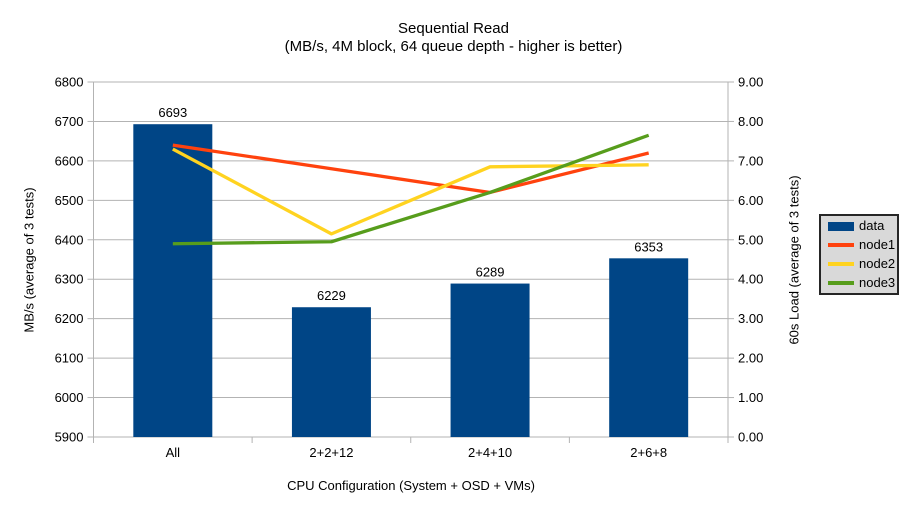 The image size is (907, 510). I want to click on left-axis-tick-label: 6000, so click(69, 397).